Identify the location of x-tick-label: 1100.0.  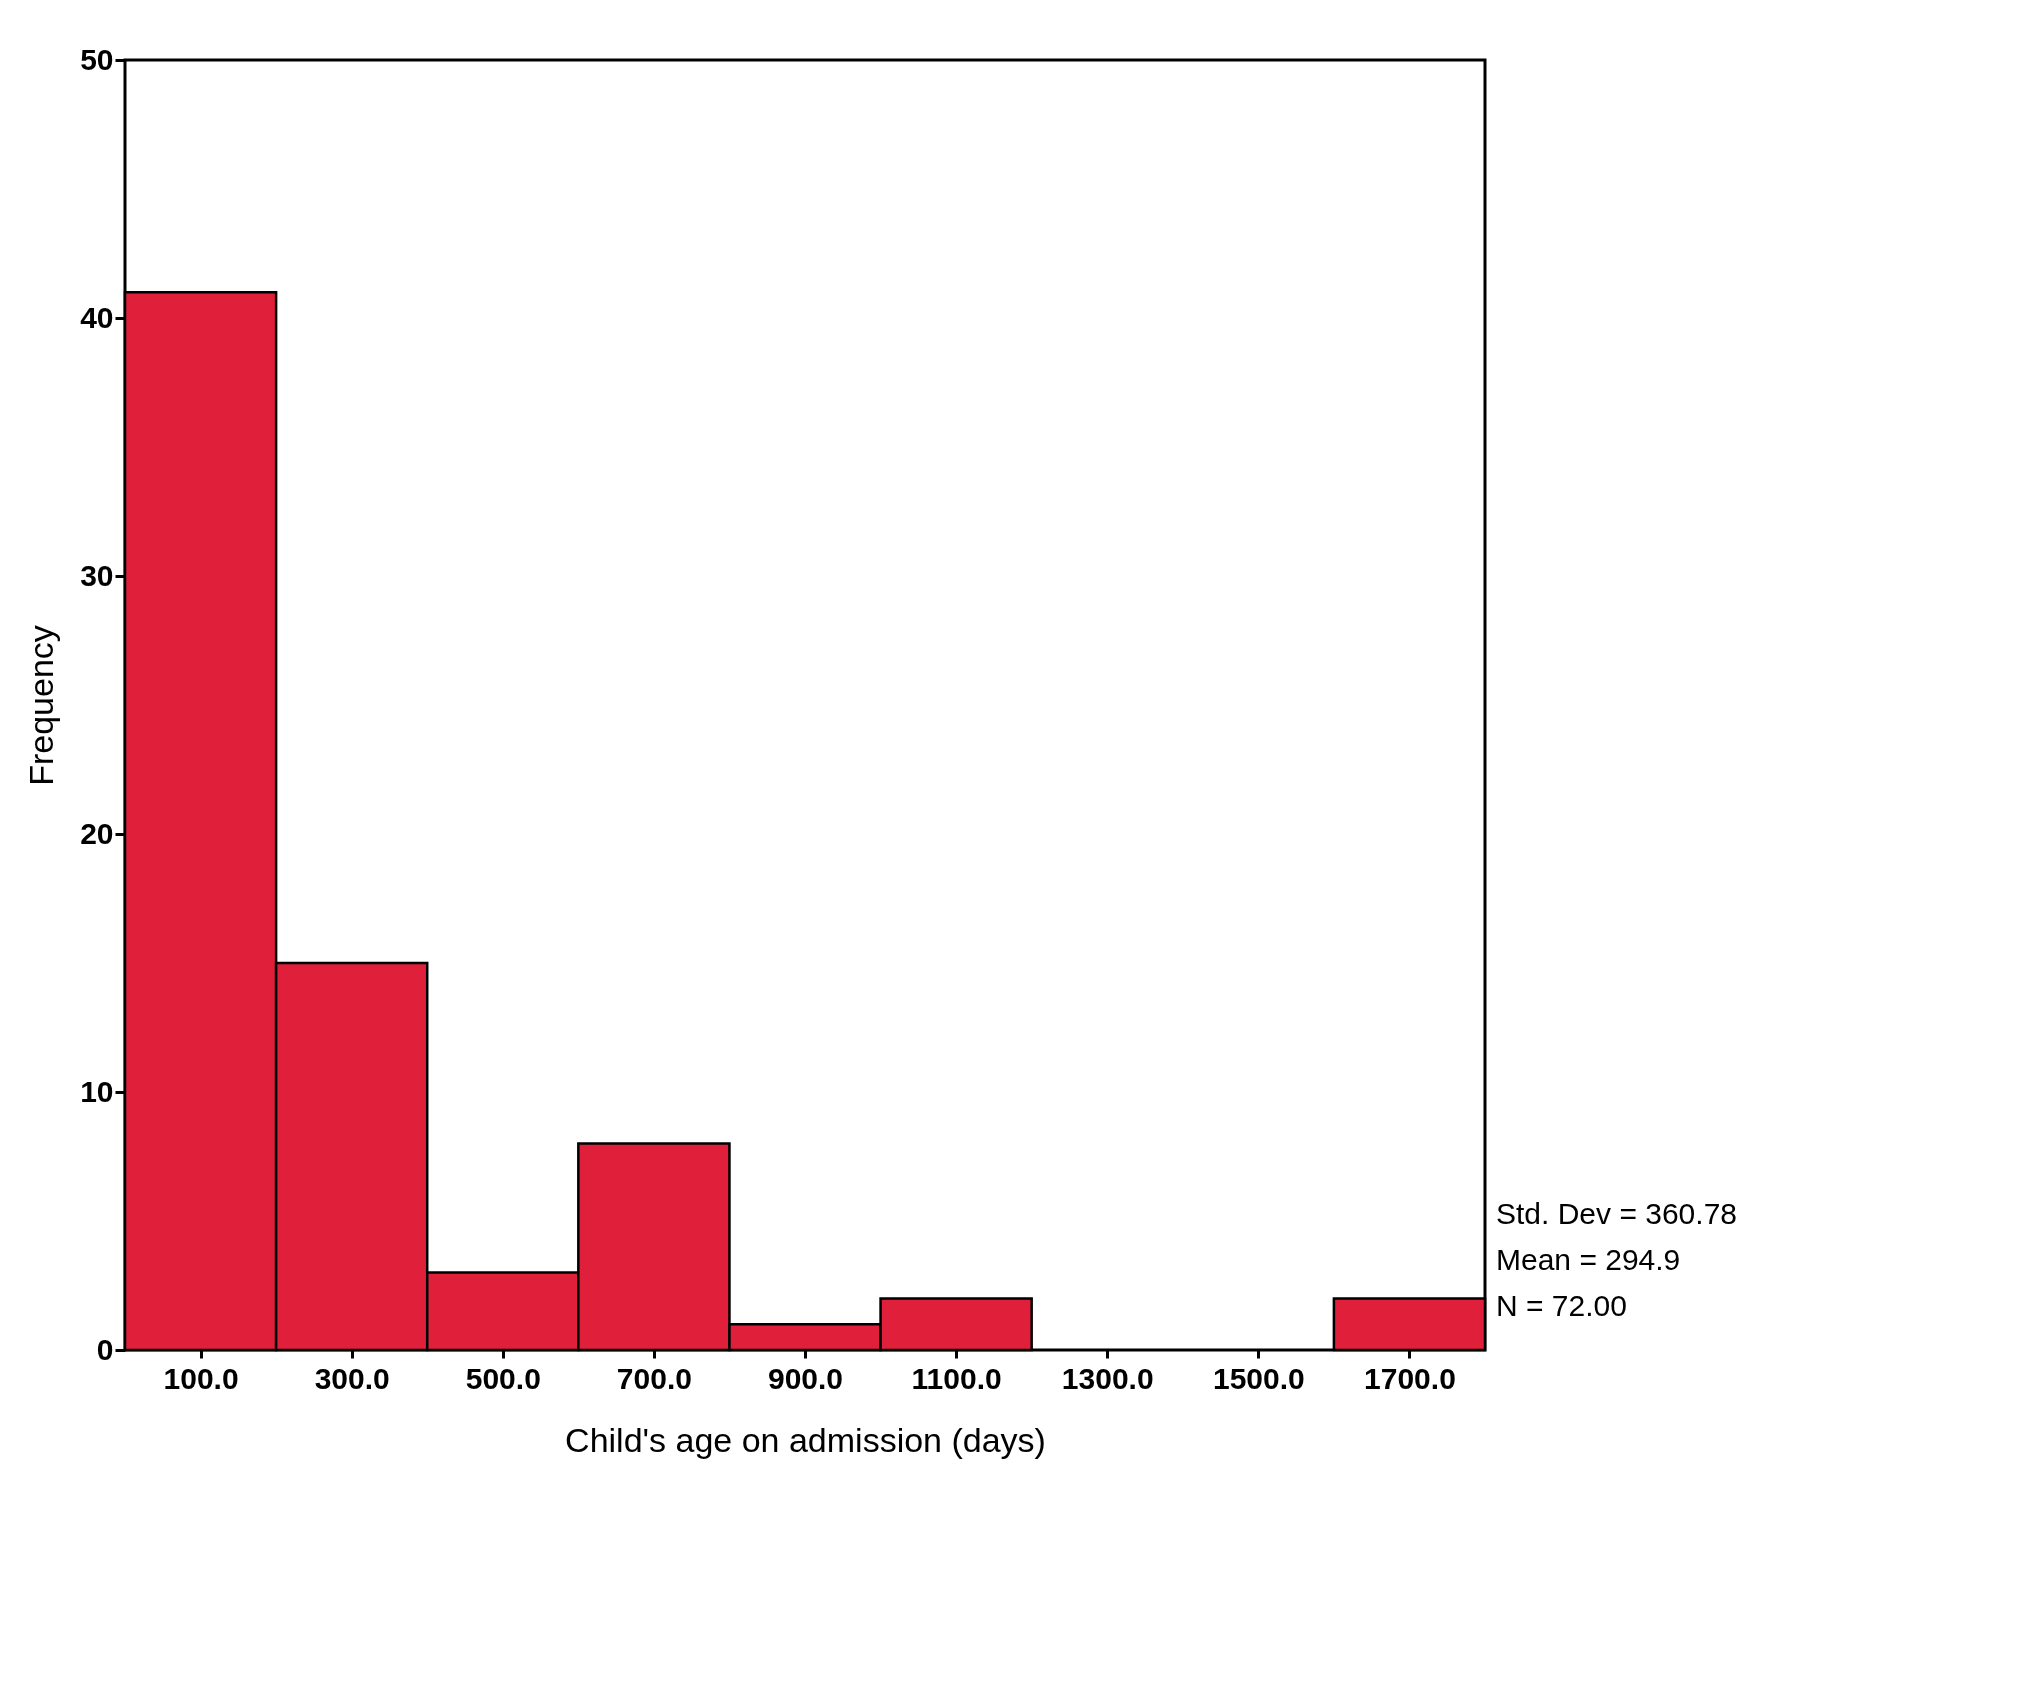
(956, 1378).